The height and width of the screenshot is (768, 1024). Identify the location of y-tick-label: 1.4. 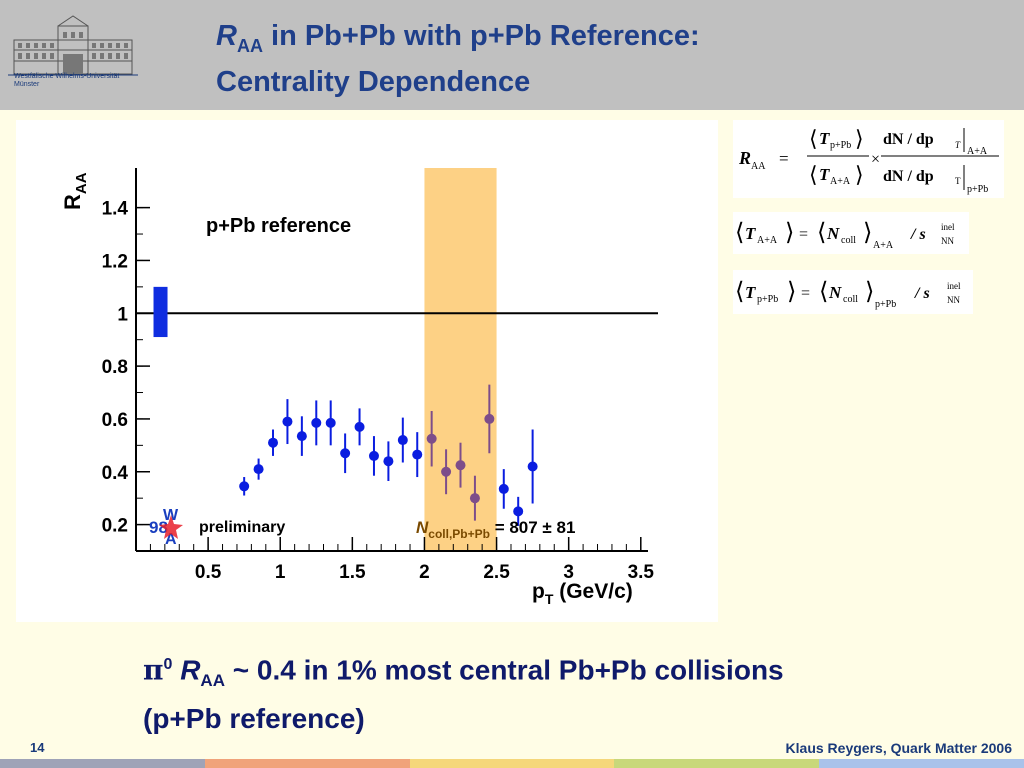
(115, 209).